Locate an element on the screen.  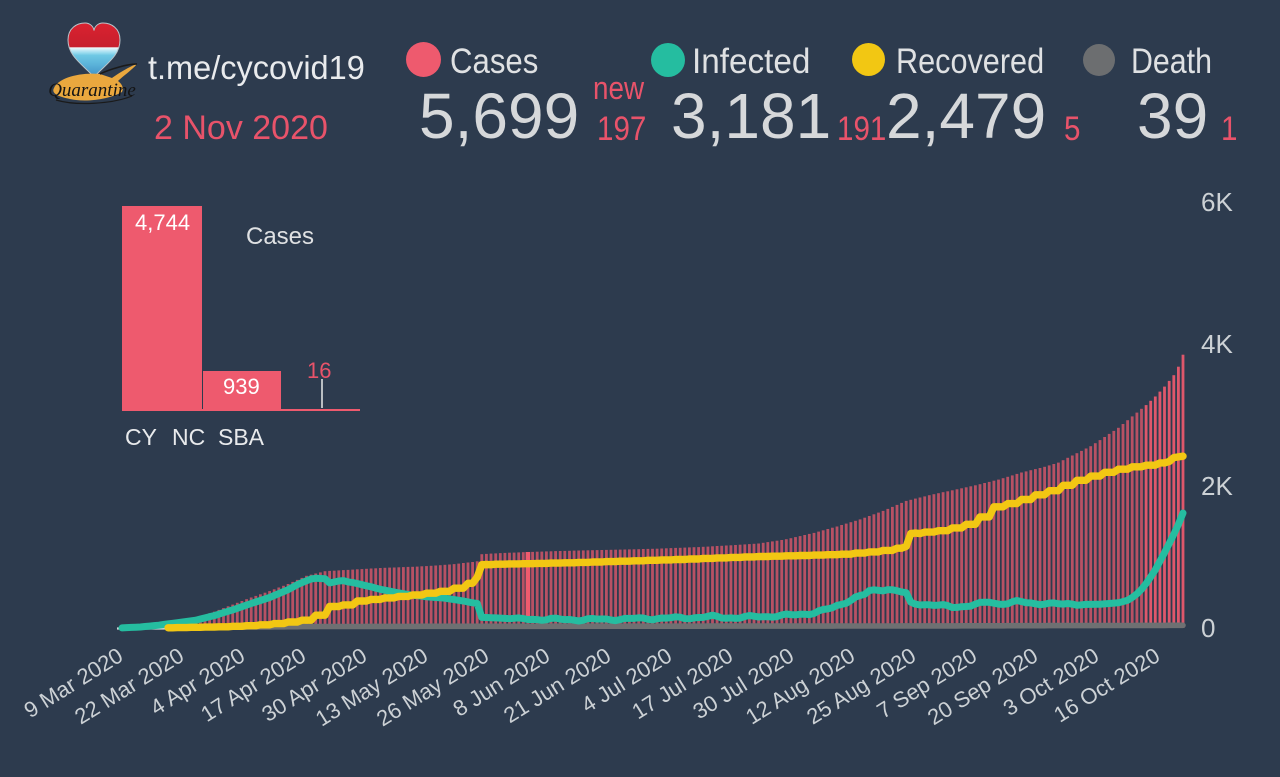
svg-text: 0 is located at coordinates (1208, 628).